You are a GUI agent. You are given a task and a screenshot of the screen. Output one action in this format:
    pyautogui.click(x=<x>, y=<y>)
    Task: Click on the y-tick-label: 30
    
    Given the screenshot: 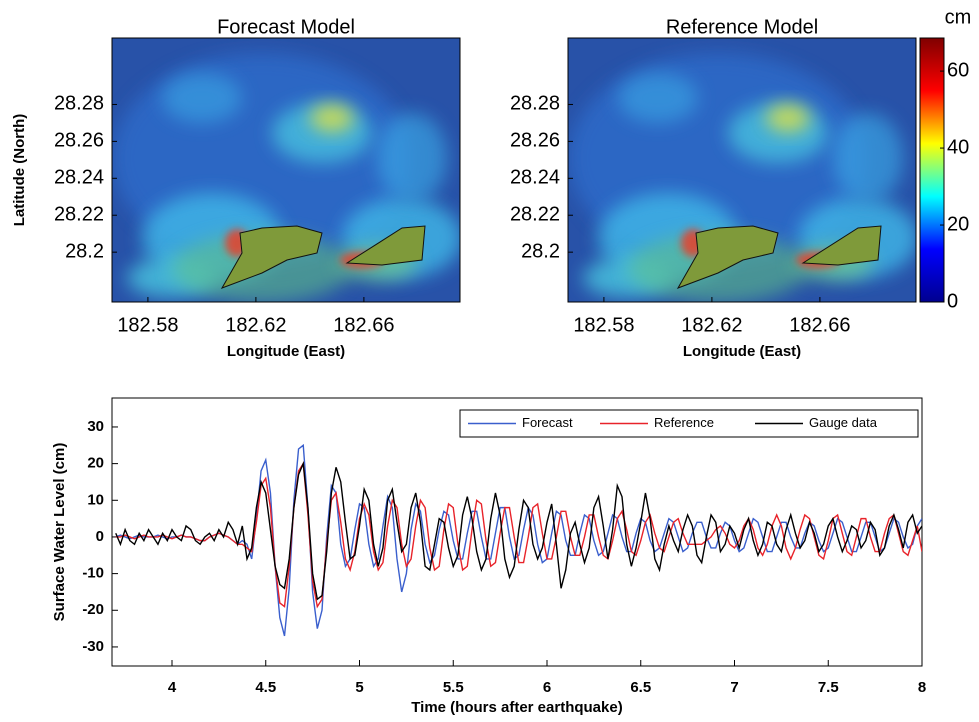 What is the action you would take?
    pyautogui.click(x=95, y=426)
    